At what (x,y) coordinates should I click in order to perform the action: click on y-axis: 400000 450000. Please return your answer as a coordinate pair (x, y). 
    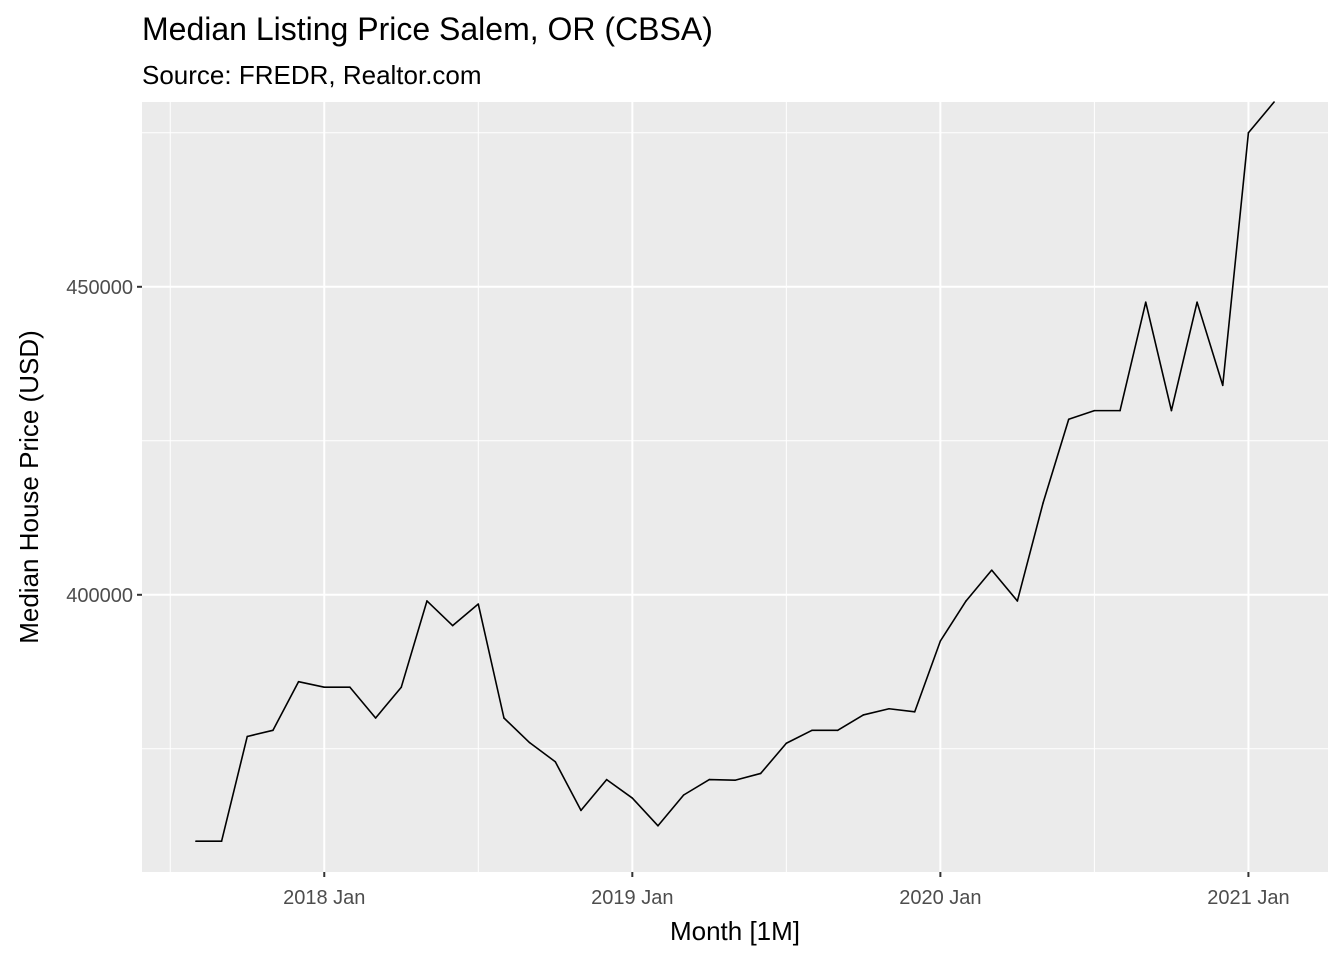
    Looking at the image, I should click on (104, 442).